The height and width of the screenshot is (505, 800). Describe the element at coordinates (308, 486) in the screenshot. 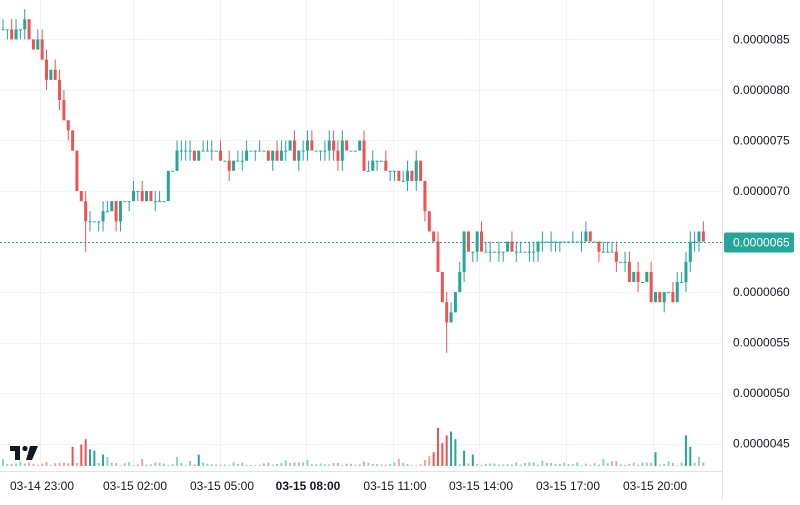

I see `time-tick-label: 03-15 08:00` at that location.